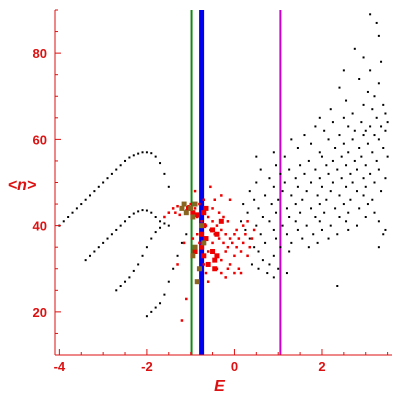 The height and width of the screenshot is (400, 400). Describe the element at coordinates (321, 366) in the screenshot. I see `x-tick-label: 2` at that location.